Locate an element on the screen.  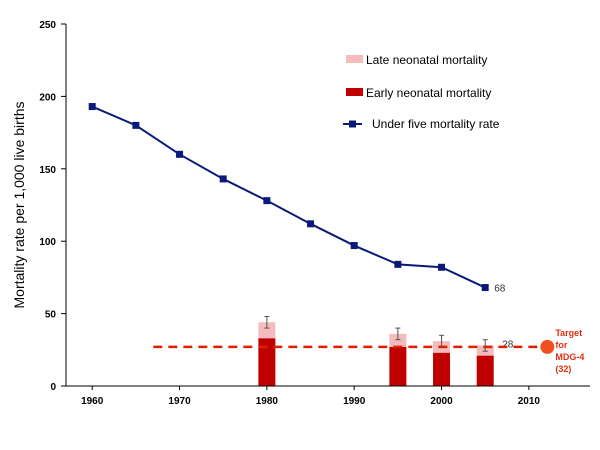
legend-label-3: Under five mortality rate is located at coordinates (436, 124).